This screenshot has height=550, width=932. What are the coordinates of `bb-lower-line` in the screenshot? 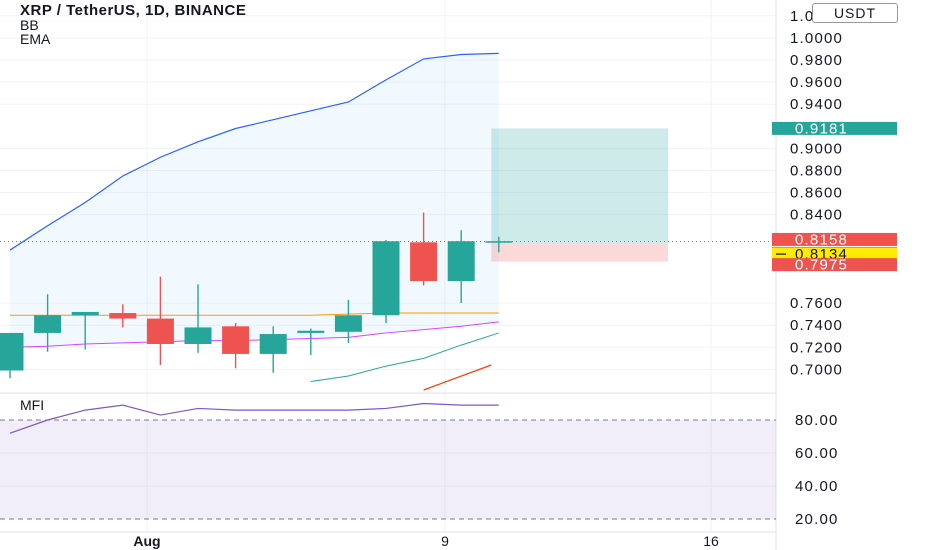 It's located at (404, 357).